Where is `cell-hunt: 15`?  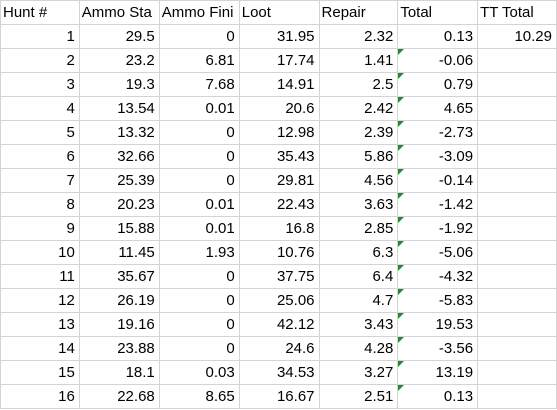 cell-hunt: 15 is located at coordinates (40, 372).